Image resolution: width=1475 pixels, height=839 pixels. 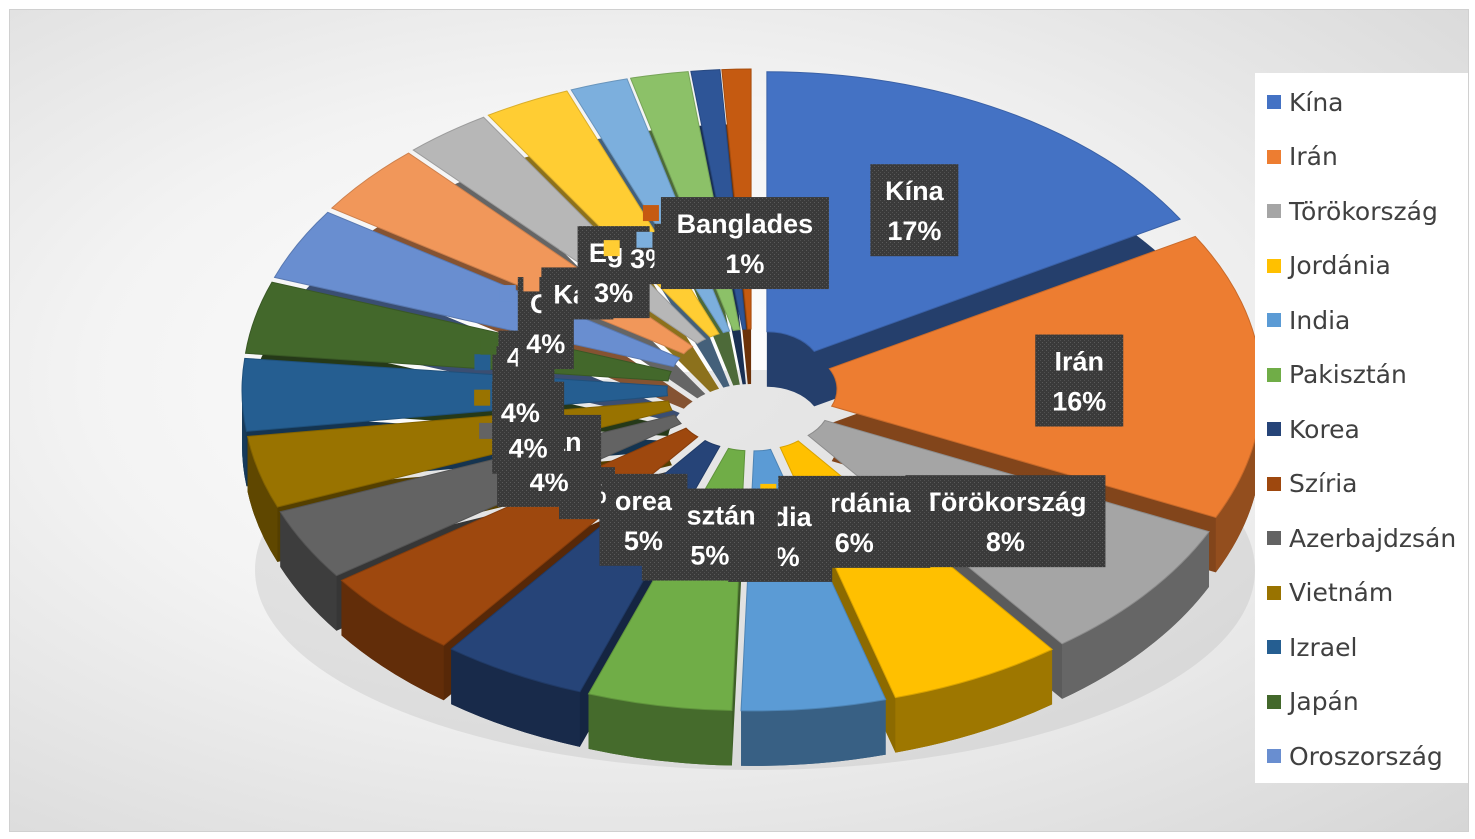 I want to click on data-label-egyiptom-key, so click(x=567, y=242).